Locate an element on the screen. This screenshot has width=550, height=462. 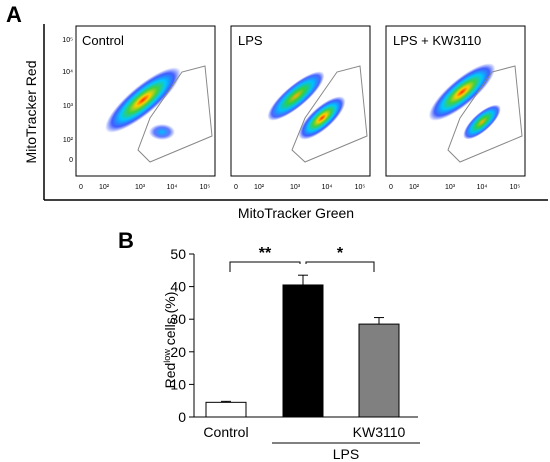
flow-plot-lps-kw3110: LPS + KW3110 0 10² 10³ 10⁴ 10⁵ is located at coordinates (455, 108).